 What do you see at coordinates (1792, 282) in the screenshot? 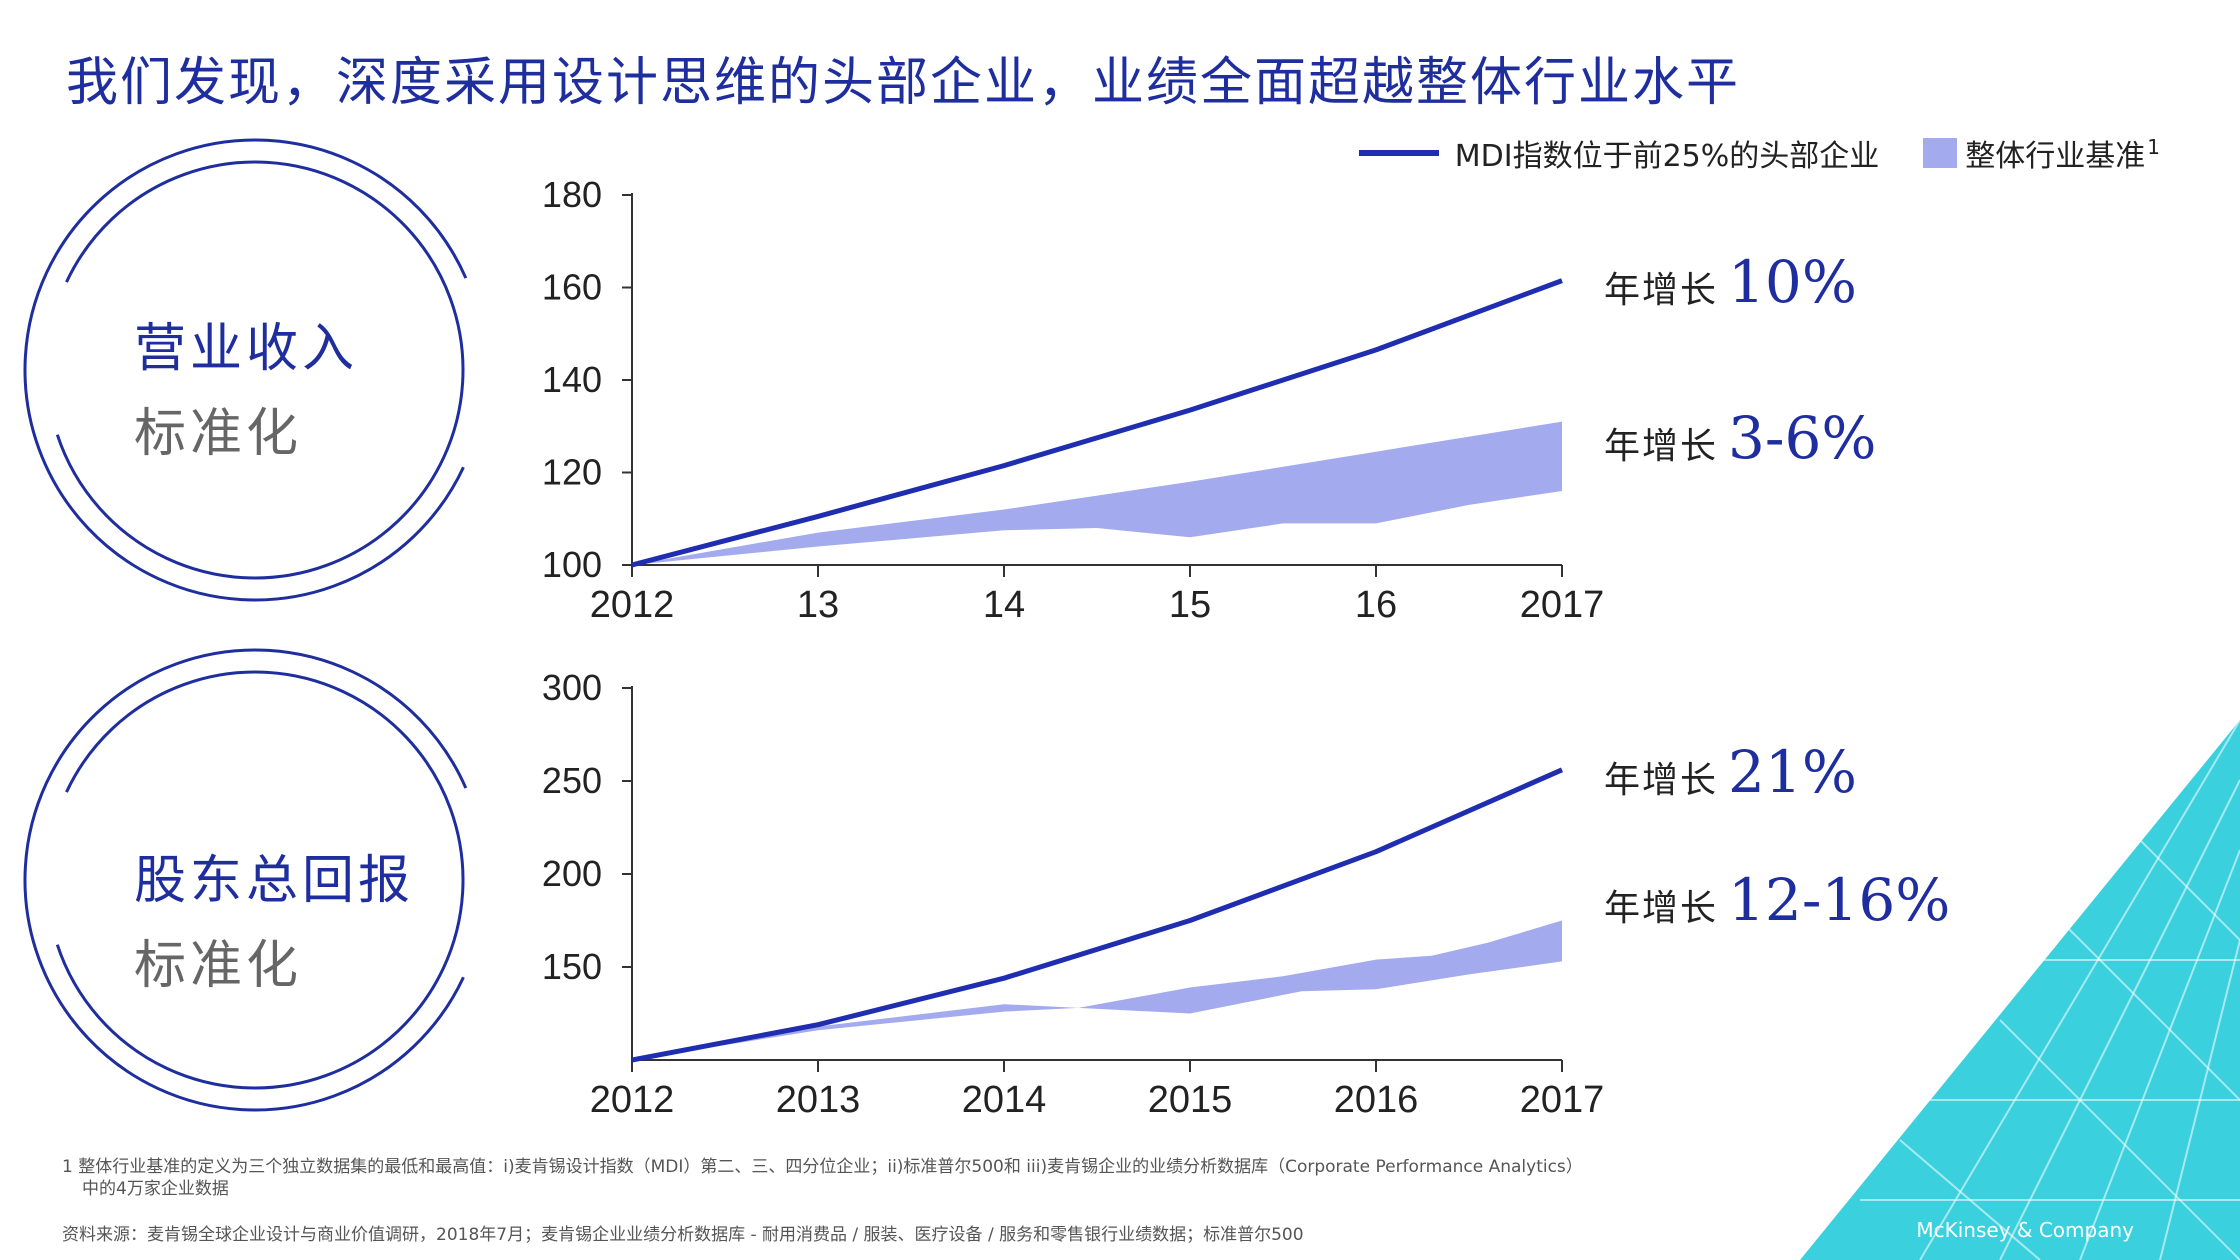
I see `growth-value: 10%` at bounding box center [1792, 282].